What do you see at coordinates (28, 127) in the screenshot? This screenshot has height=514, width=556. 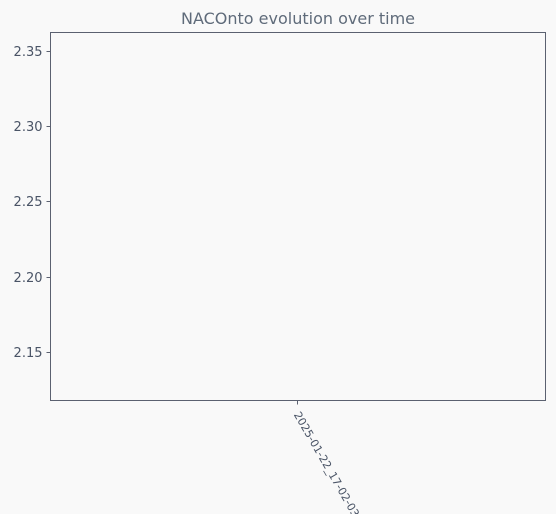 I see `y-tick-label: 2.30` at bounding box center [28, 127].